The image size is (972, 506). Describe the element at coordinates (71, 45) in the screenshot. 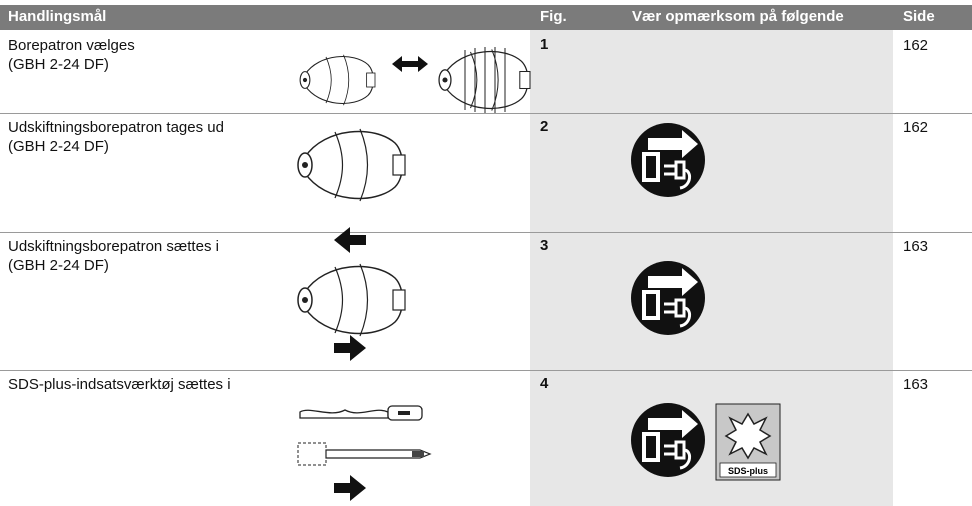

I see `action: Borepatron vælges` at that location.